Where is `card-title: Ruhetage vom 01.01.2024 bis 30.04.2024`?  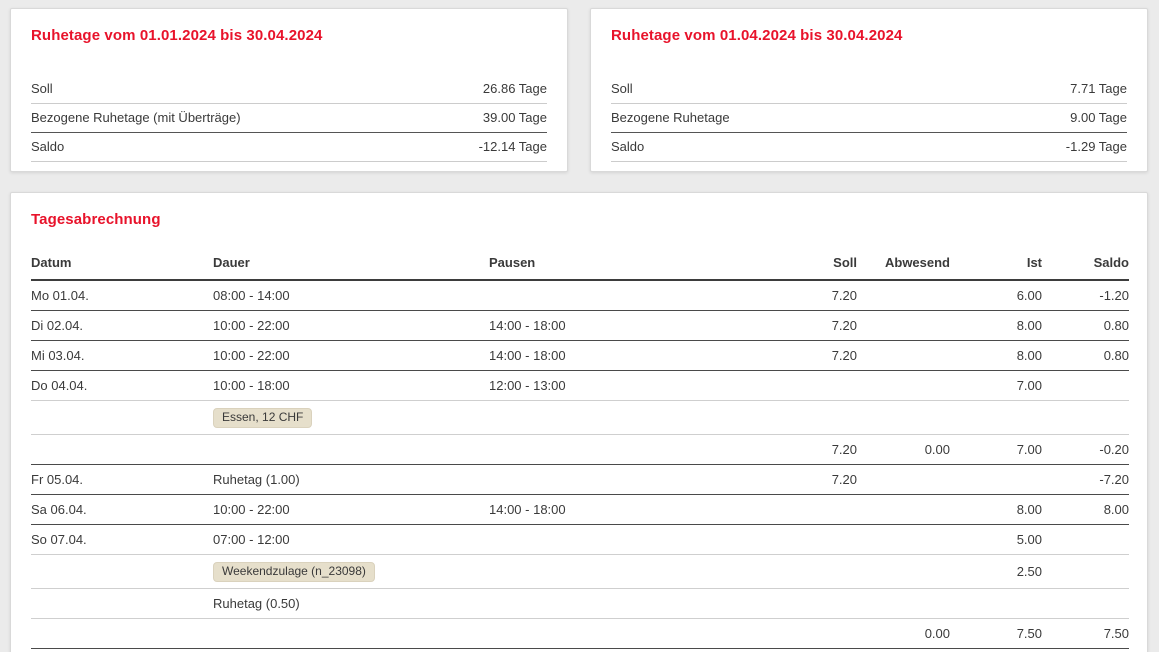
card-title: Ruhetage vom 01.01.2024 bis 30.04.2024 is located at coordinates (177, 35).